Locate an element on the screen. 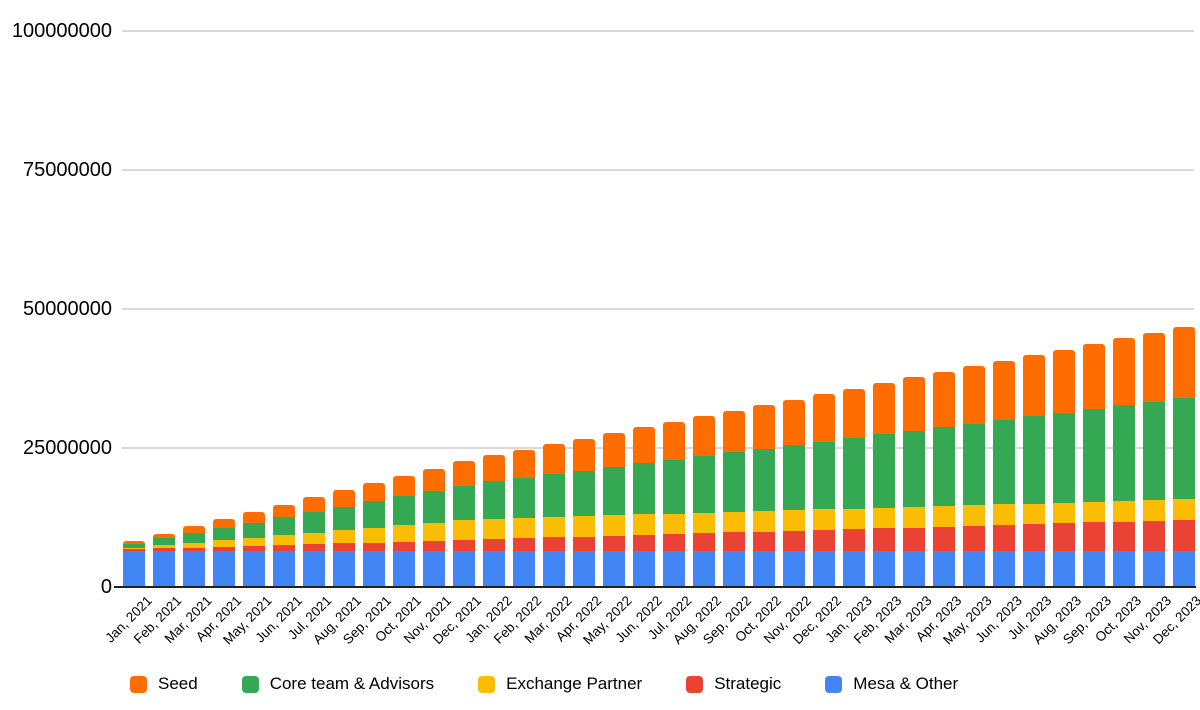 The image size is (1200, 710). bar-segment-exchange-partner-feb-2022 is located at coordinates (524, 528).